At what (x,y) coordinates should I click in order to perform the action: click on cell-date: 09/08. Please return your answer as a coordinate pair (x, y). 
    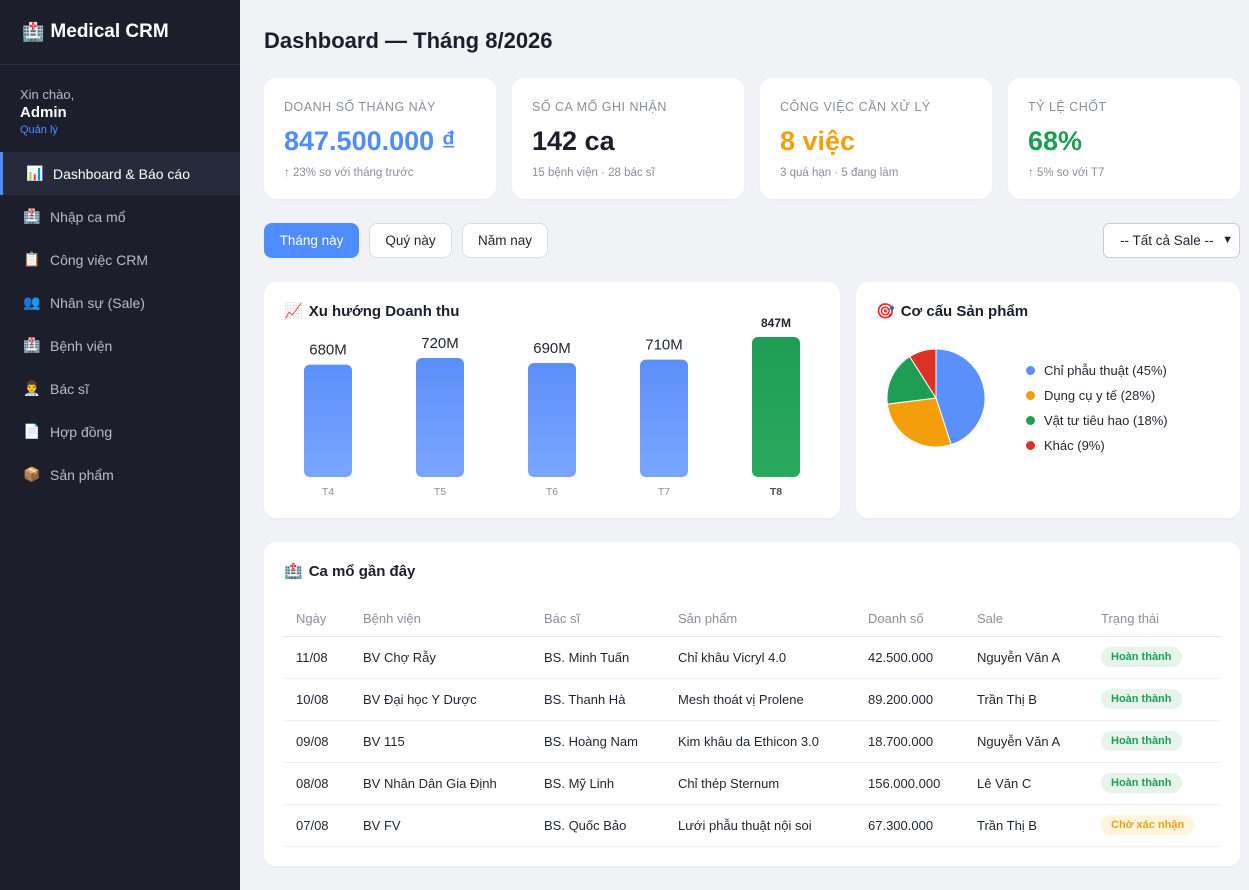
    Looking at the image, I should click on (317, 741).